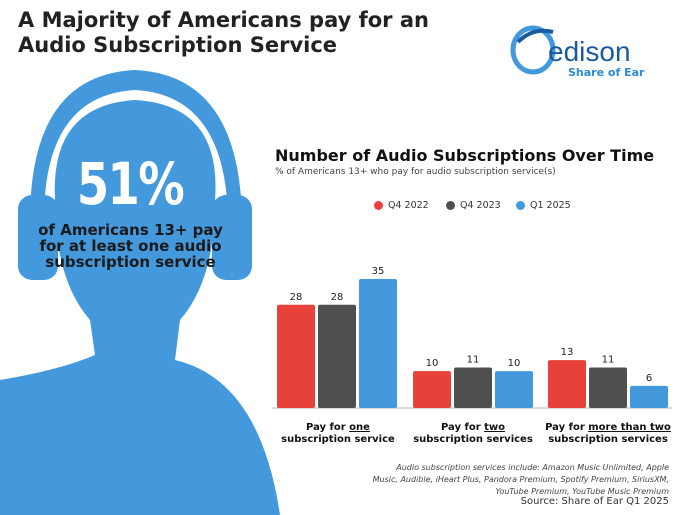 The image size is (689, 515). I want to click on logo-name: edison, so click(589, 51).